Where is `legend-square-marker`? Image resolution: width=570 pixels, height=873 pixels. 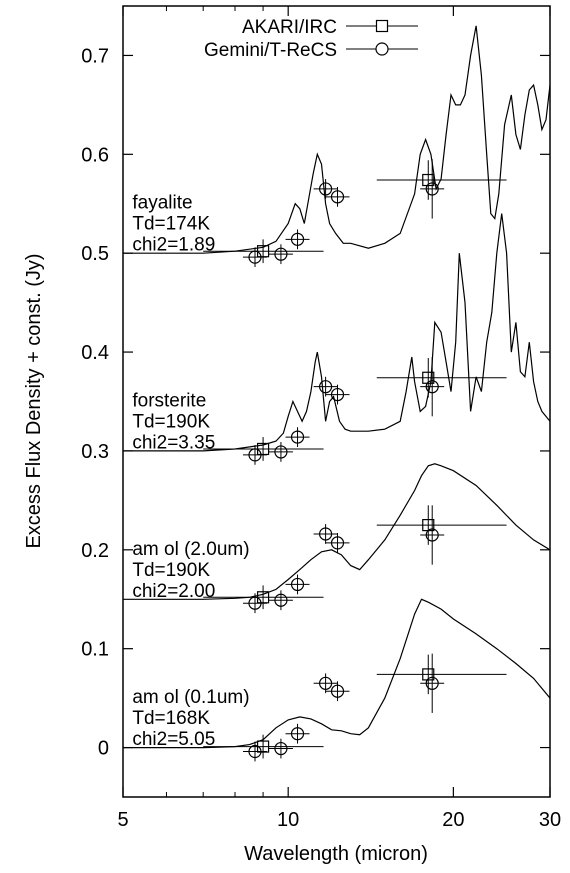
legend-square-marker is located at coordinates (382, 26).